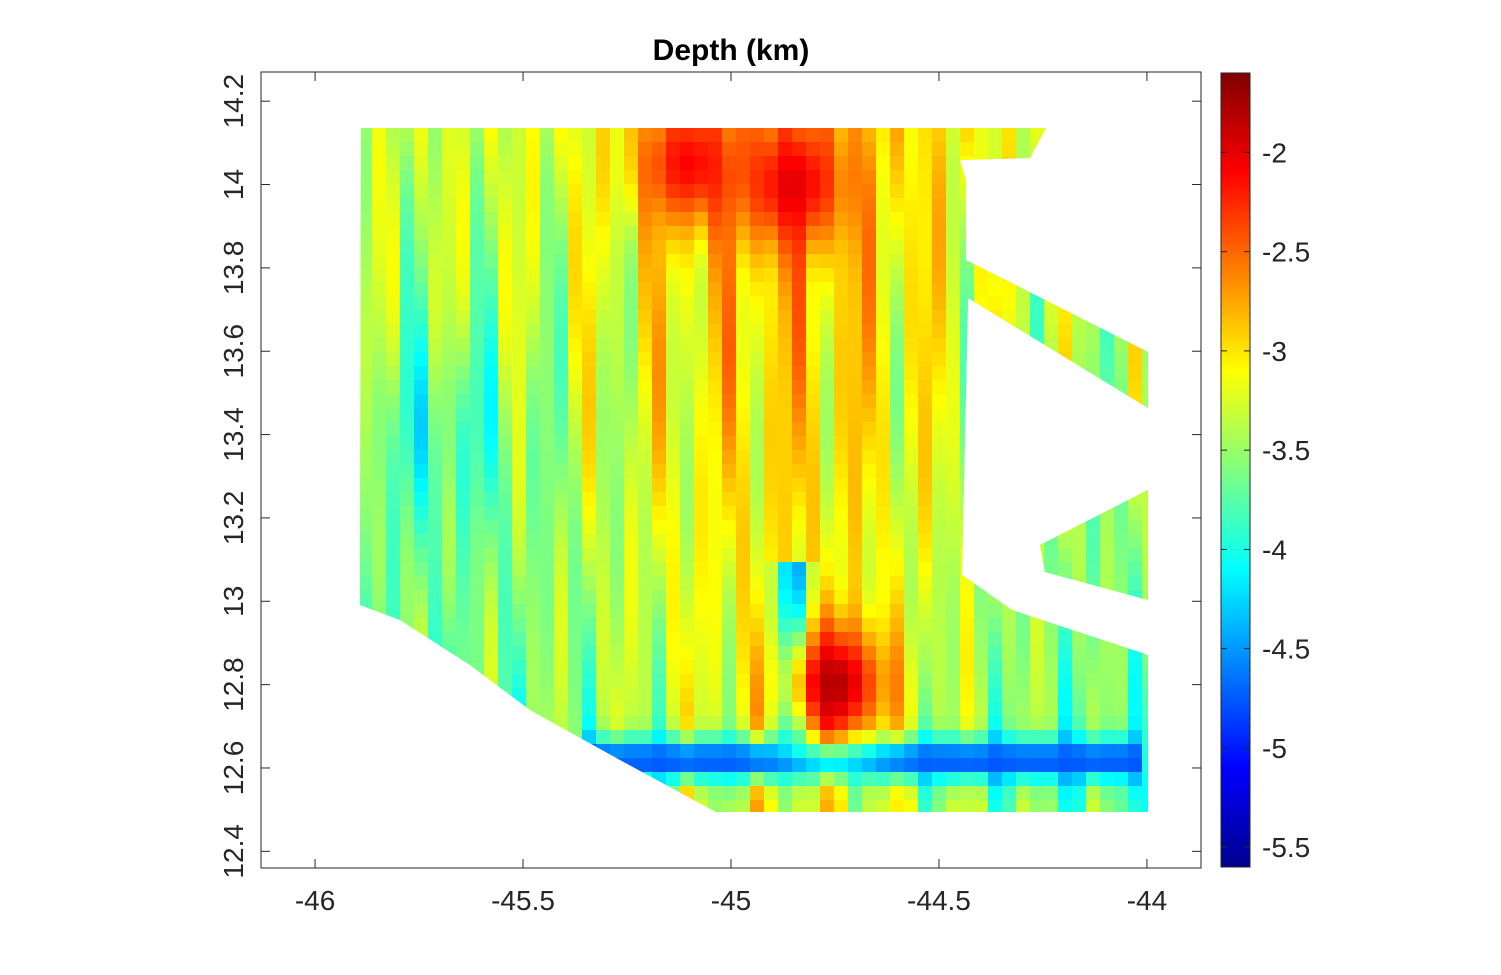 Image resolution: width=1501 pixels, height=975 pixels. What do you see at coordinates (731, 50) in the screenshot?
I see `chart-title: Depth (km)` at bounding box center [731, 50].